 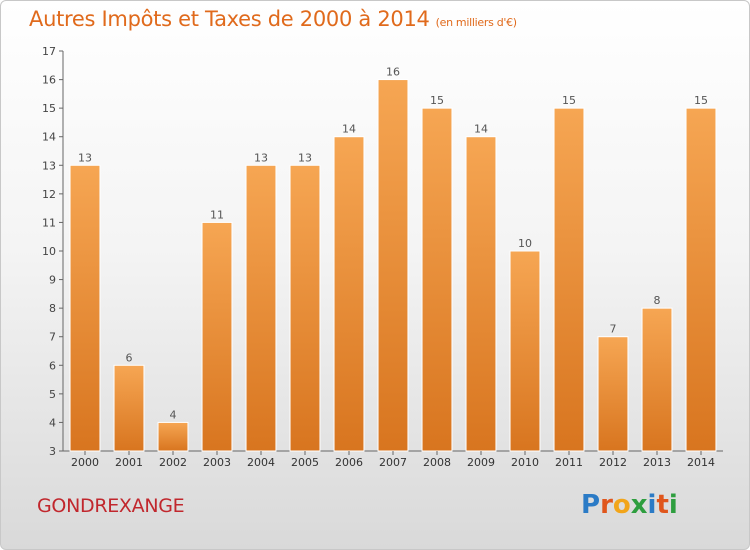 I want to click on x-tick-label: 2005, so click(x=305, y=462).